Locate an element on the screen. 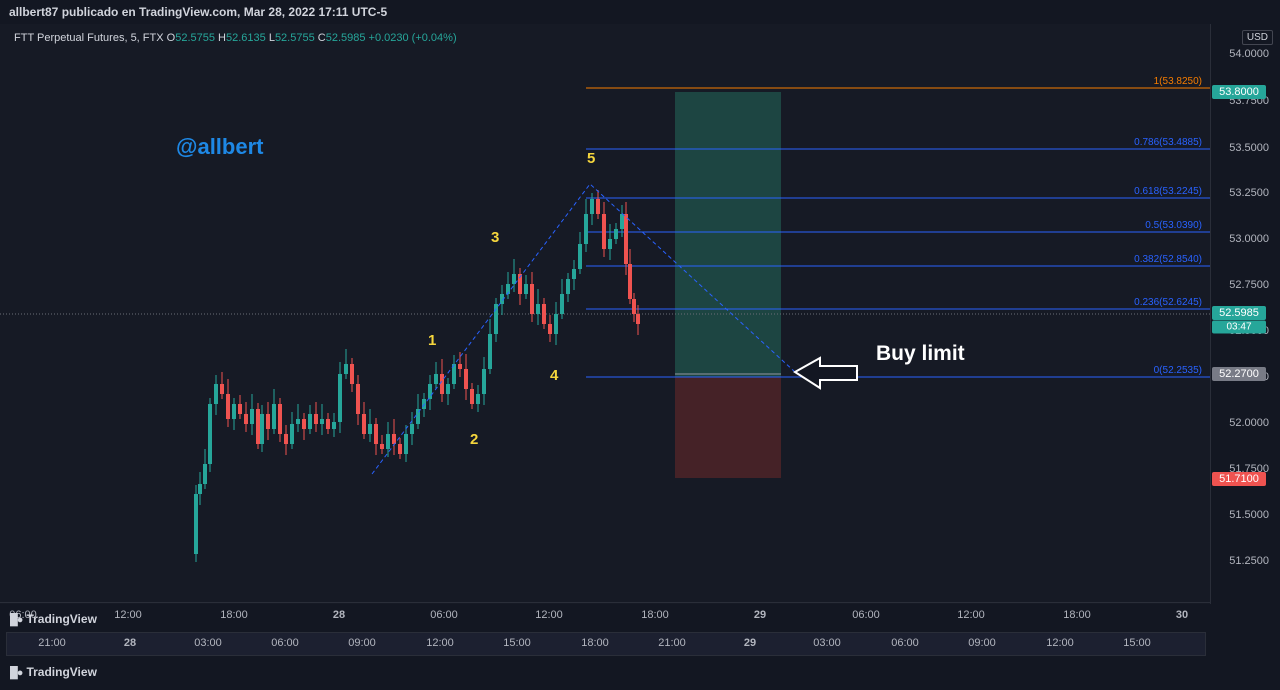 The width and height of the screenshot is (1280, 690). price-tick: 53.0000 is located at coordinates (1249, 239).